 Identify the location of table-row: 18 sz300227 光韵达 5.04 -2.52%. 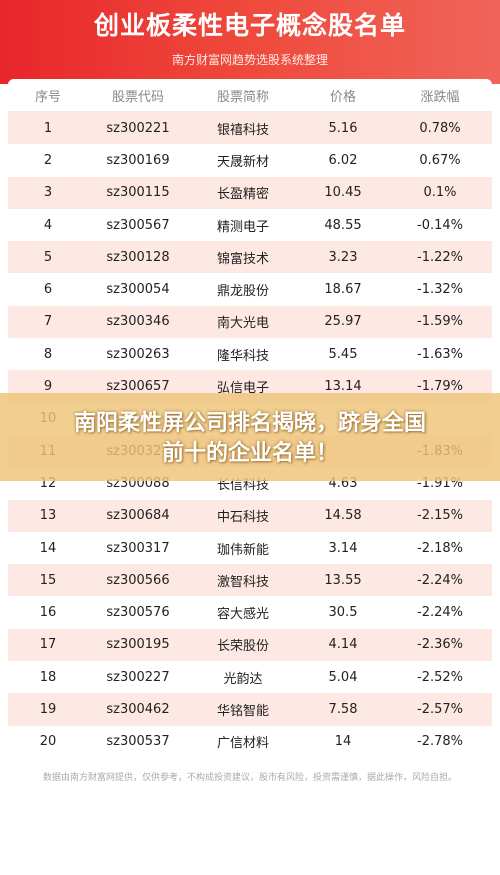
(250, 677).